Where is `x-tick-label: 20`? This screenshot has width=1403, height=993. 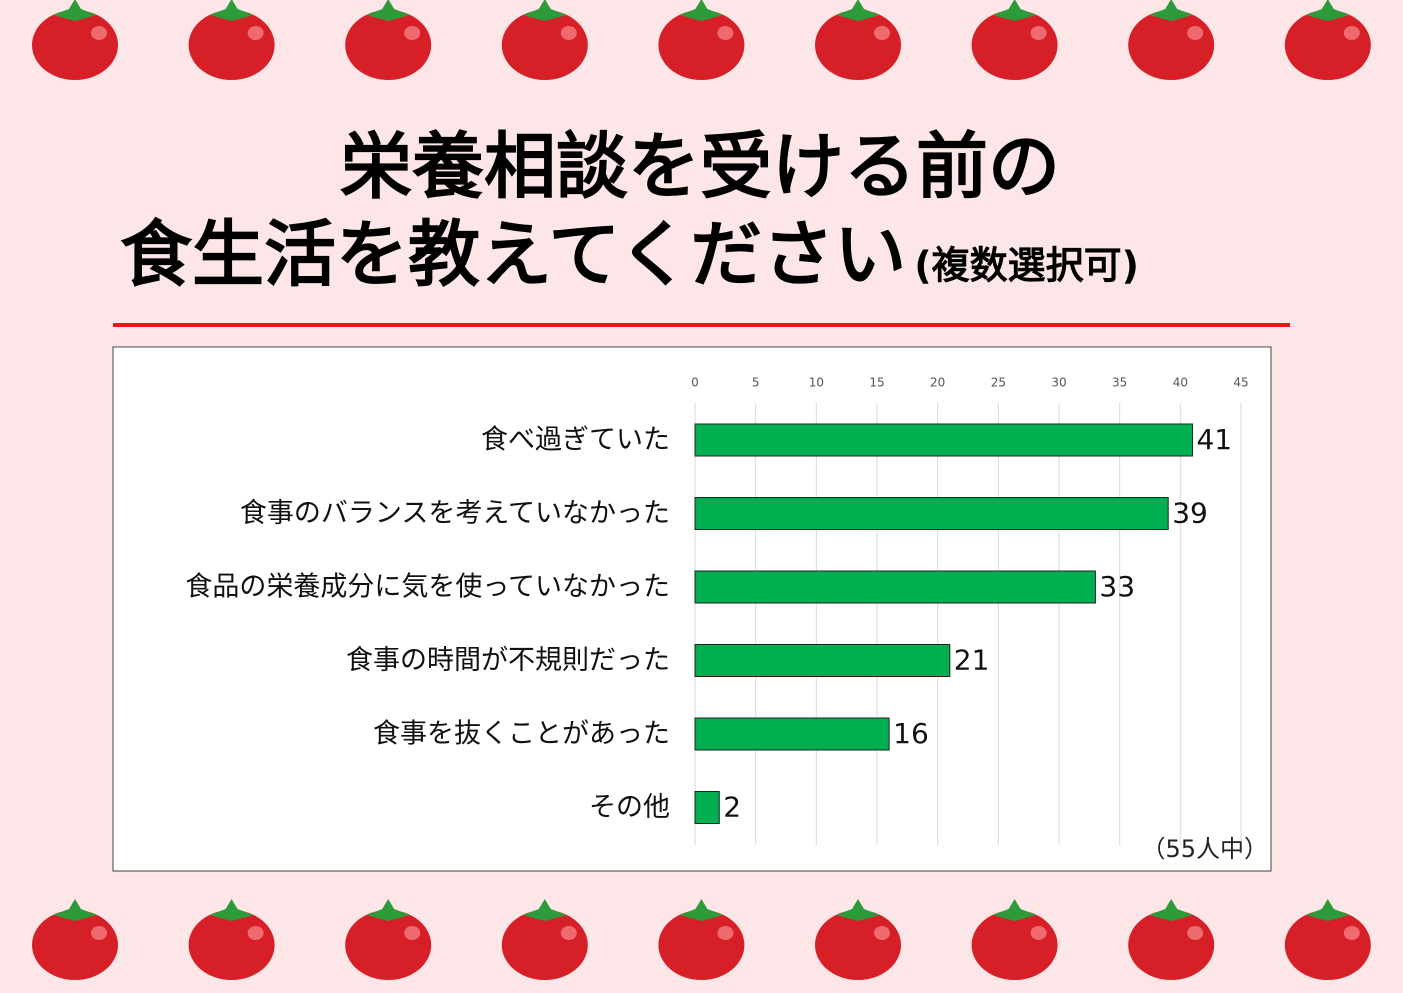
x-tick-label: 20 is located at coordinates (937, 383).